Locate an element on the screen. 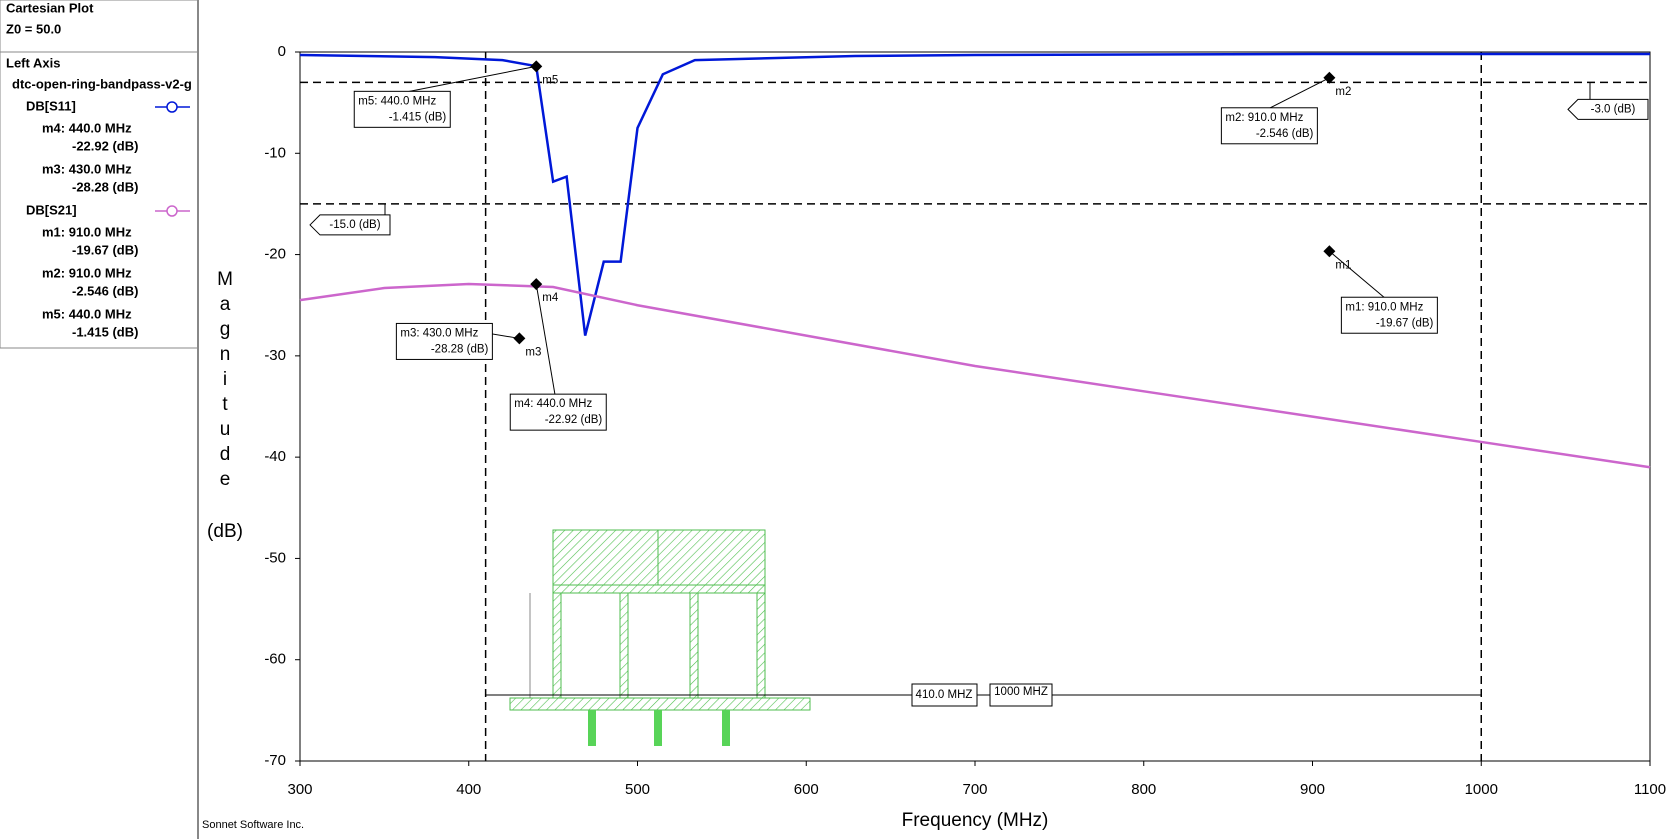 The height and width of the screenshot is (839, 1668). y-tick-label: -30 is located at coordinates (275, 355).